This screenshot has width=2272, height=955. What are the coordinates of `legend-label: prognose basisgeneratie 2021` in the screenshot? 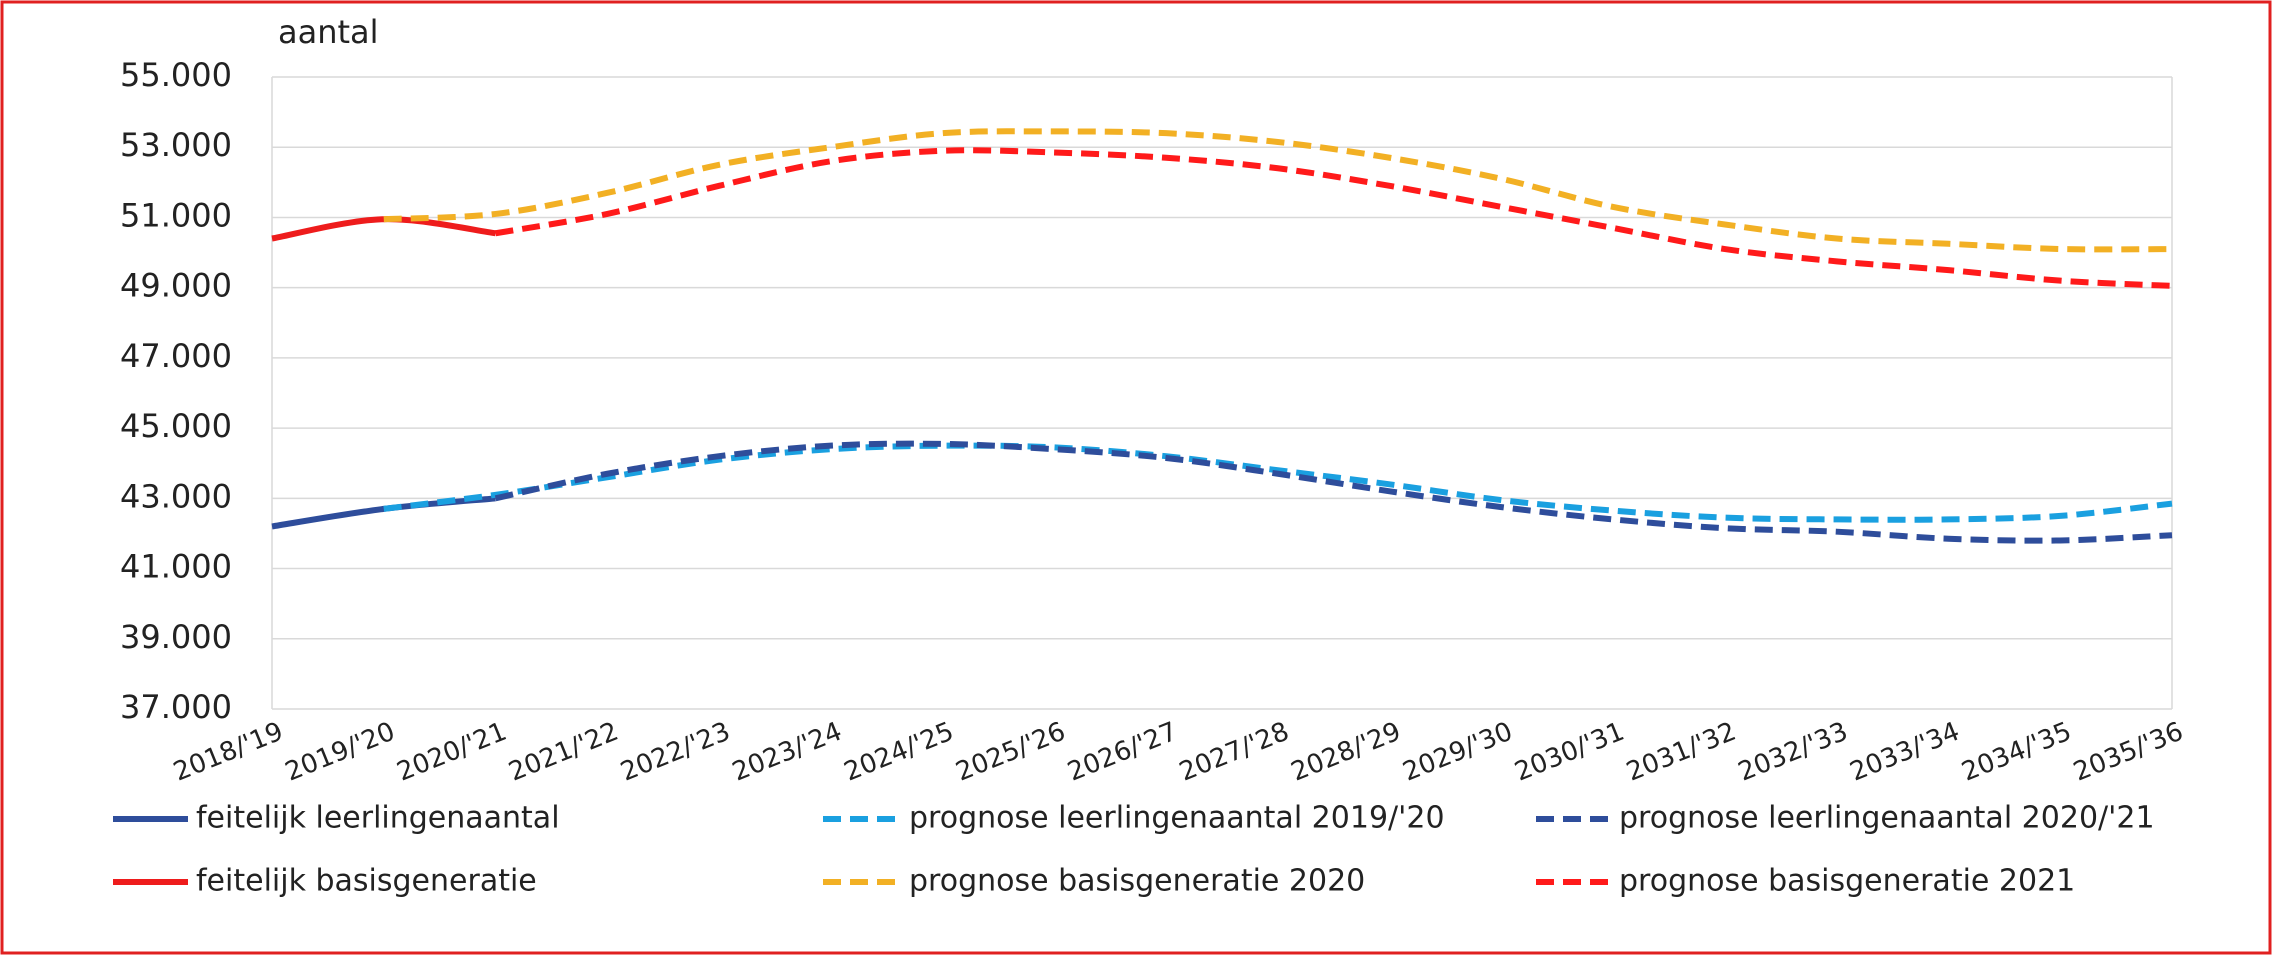 It's located at (1847, 881).